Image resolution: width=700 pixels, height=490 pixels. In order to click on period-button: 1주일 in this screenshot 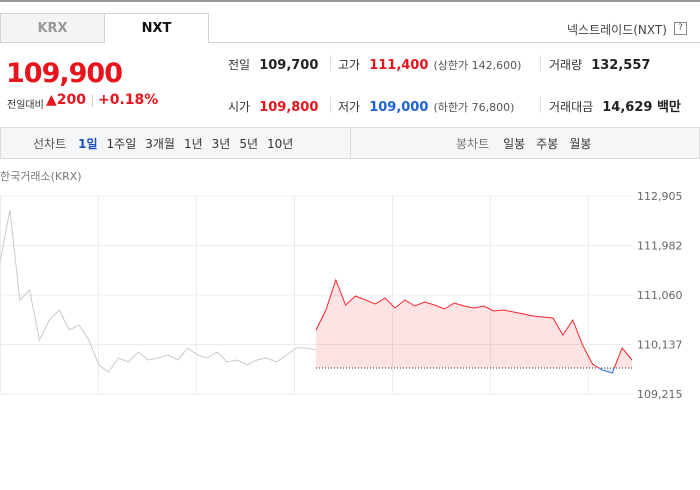, I will do `click(121, 144)`.